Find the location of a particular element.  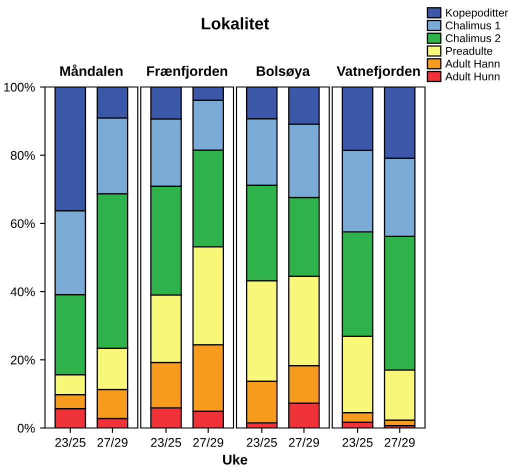

legend-label: Chalimus 1 is located at coordinates (473, 25).